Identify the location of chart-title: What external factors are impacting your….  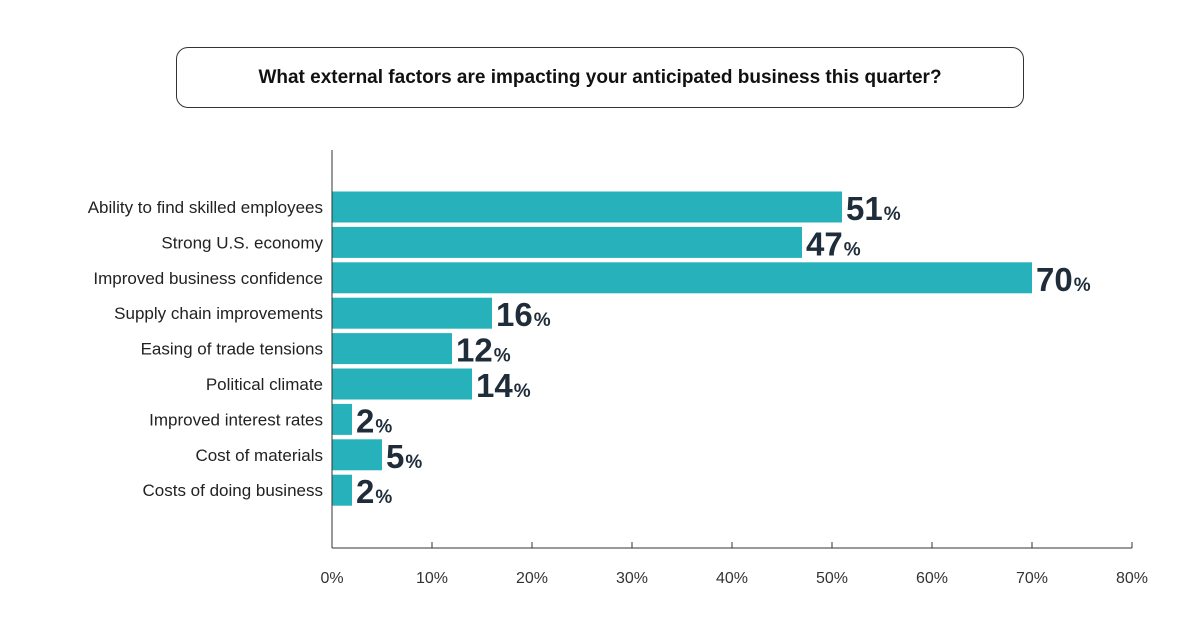
(600, 77).